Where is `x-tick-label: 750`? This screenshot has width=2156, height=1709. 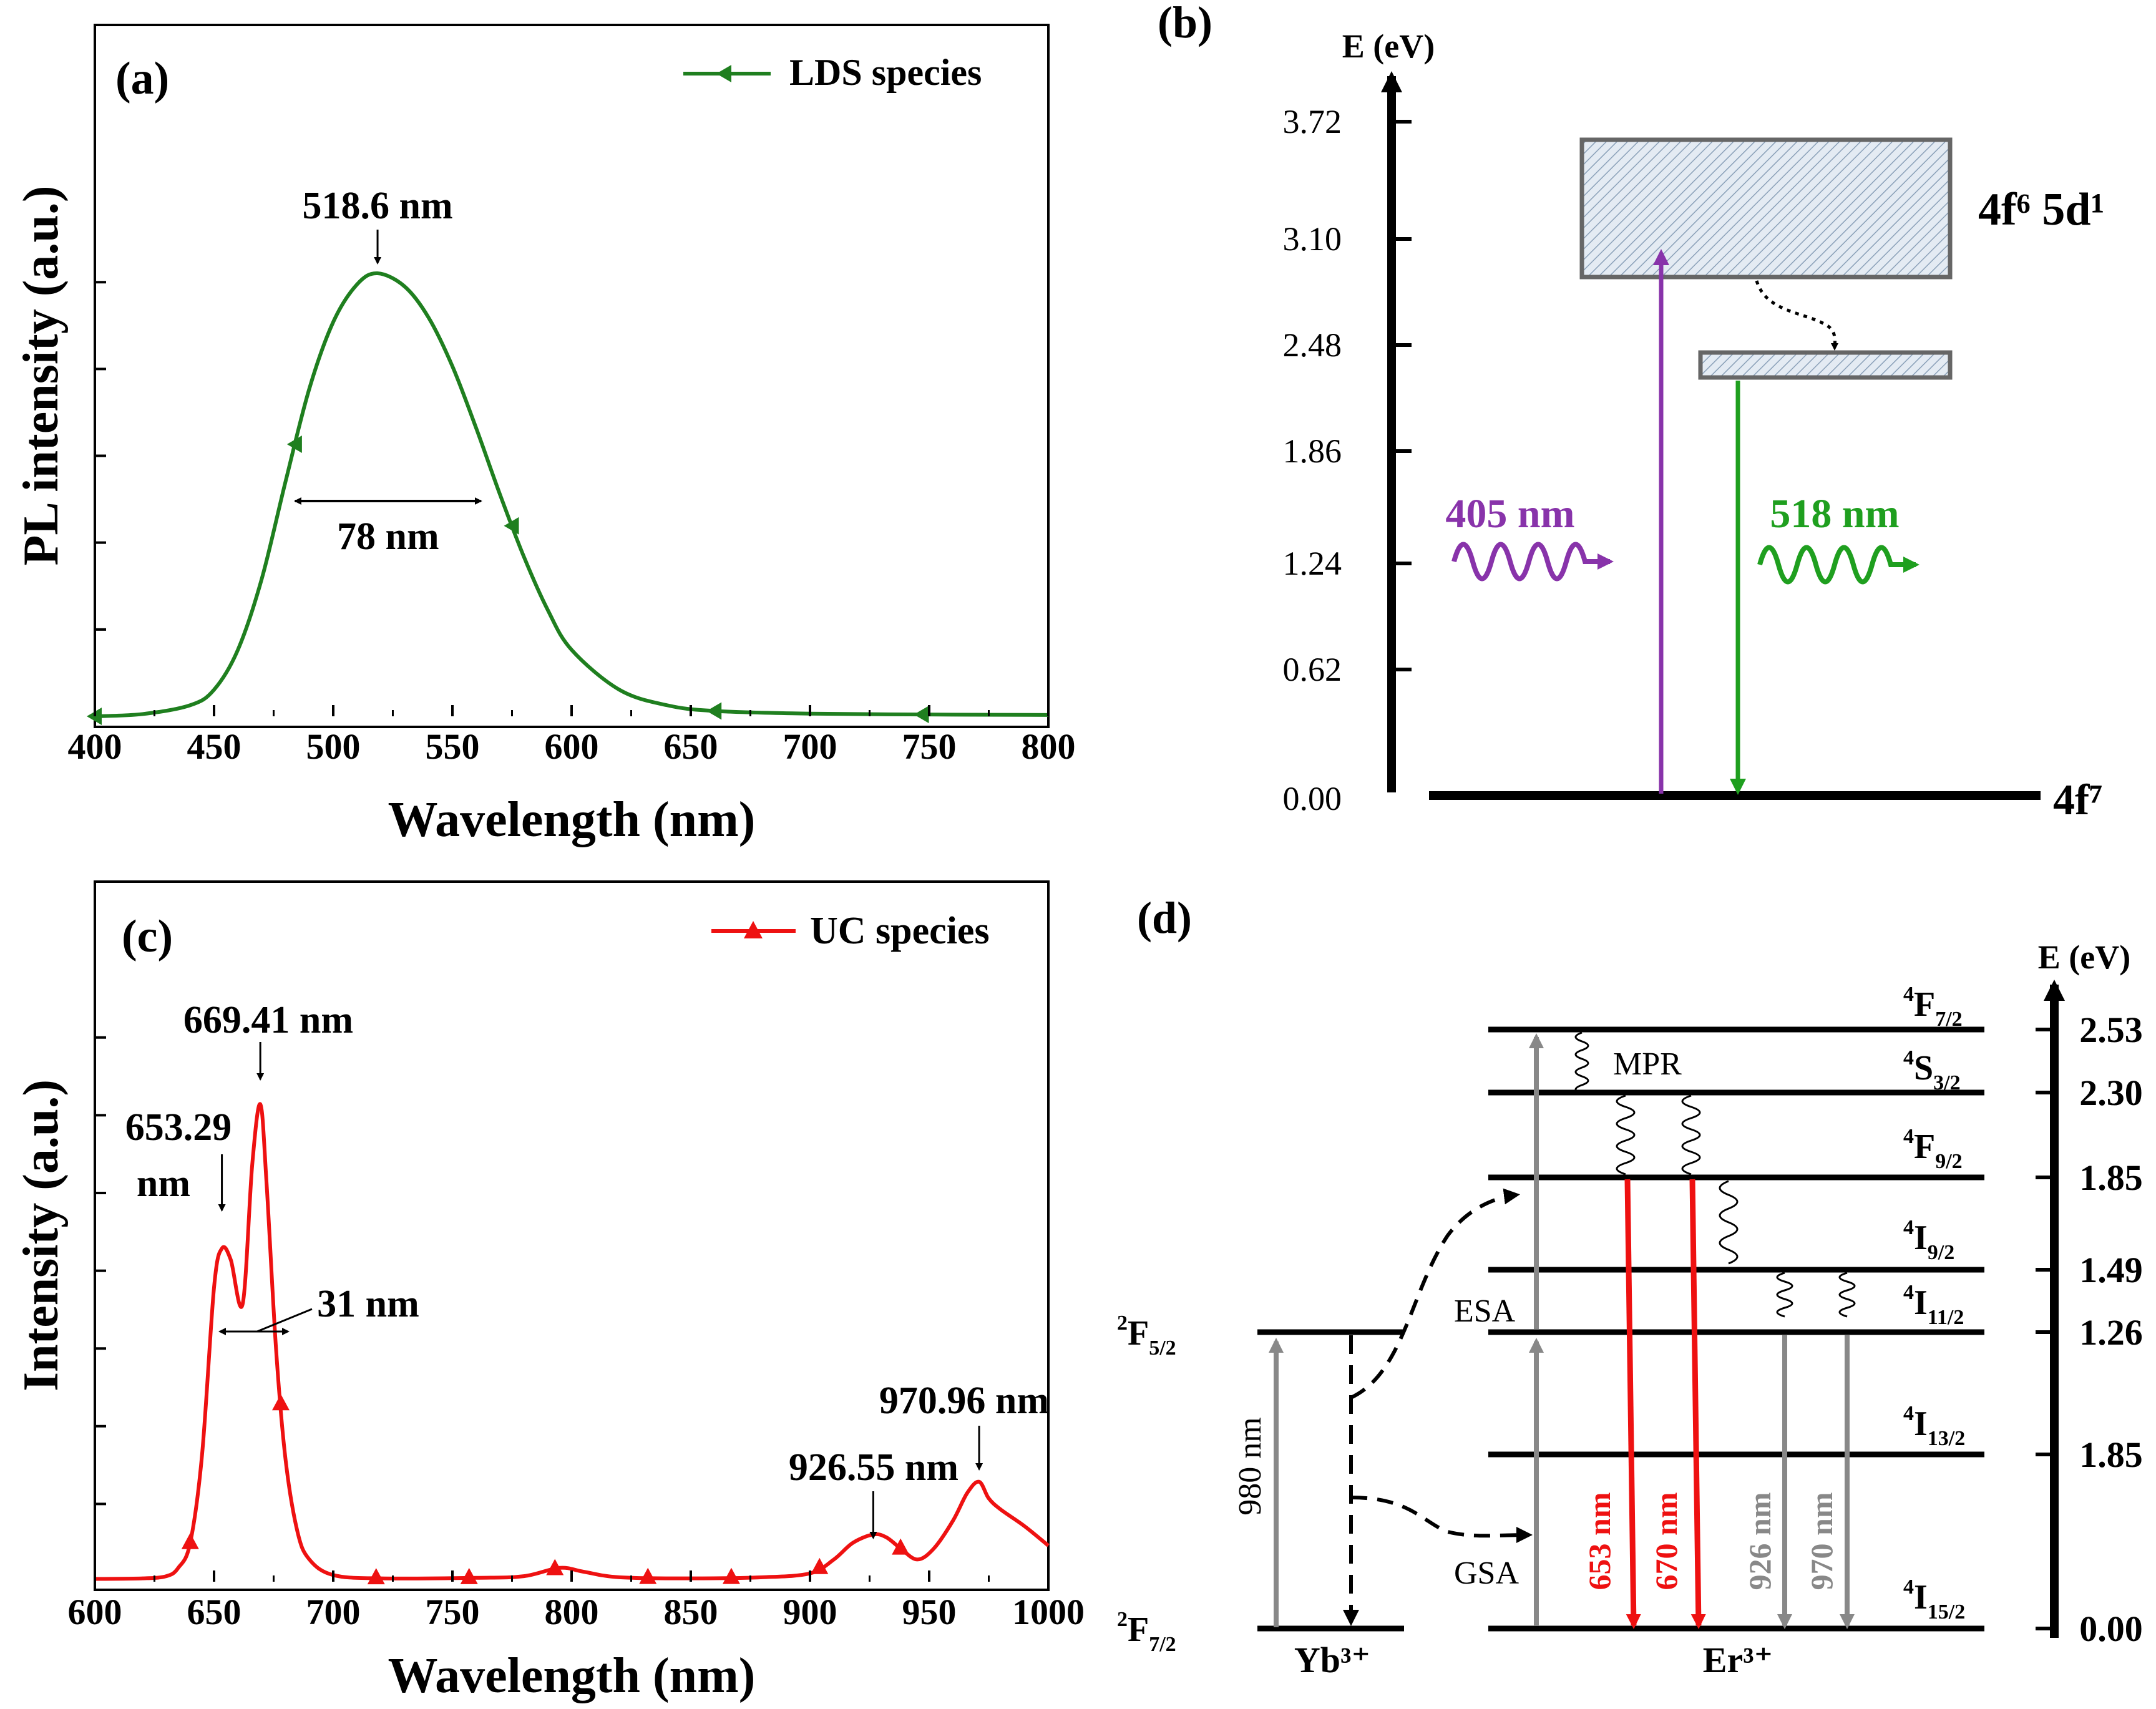 x-tick-label: 750 is located at coordinates (453, 1612).